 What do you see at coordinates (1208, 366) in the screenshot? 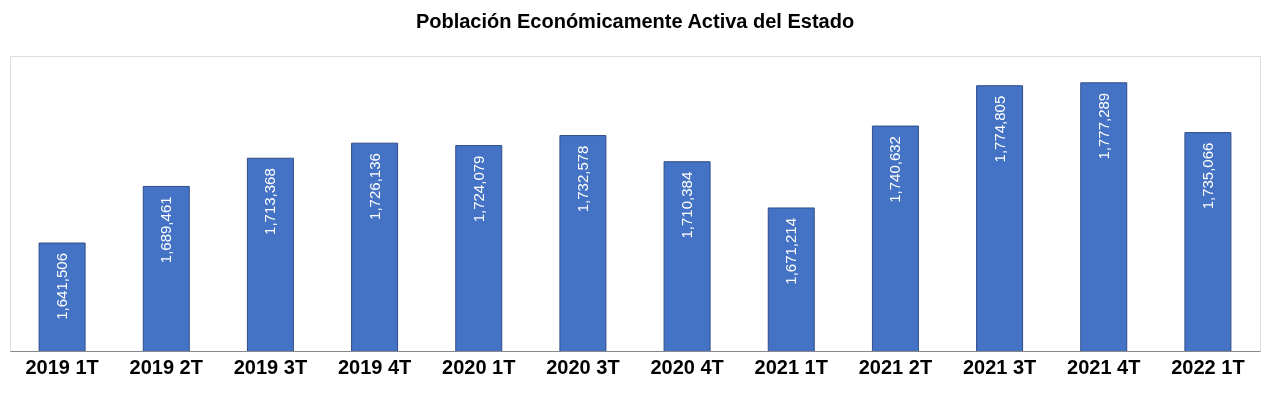
I see `x-tick-label: 2022 1T` at bounding box center [1208, 366].